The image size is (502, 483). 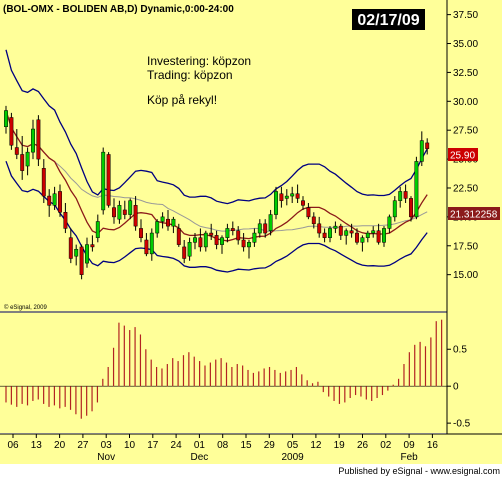 What do you see at coordinates (153, 445) in the screenshot?
I see `x-tick-label: 17` at bounding box center [153, 445].